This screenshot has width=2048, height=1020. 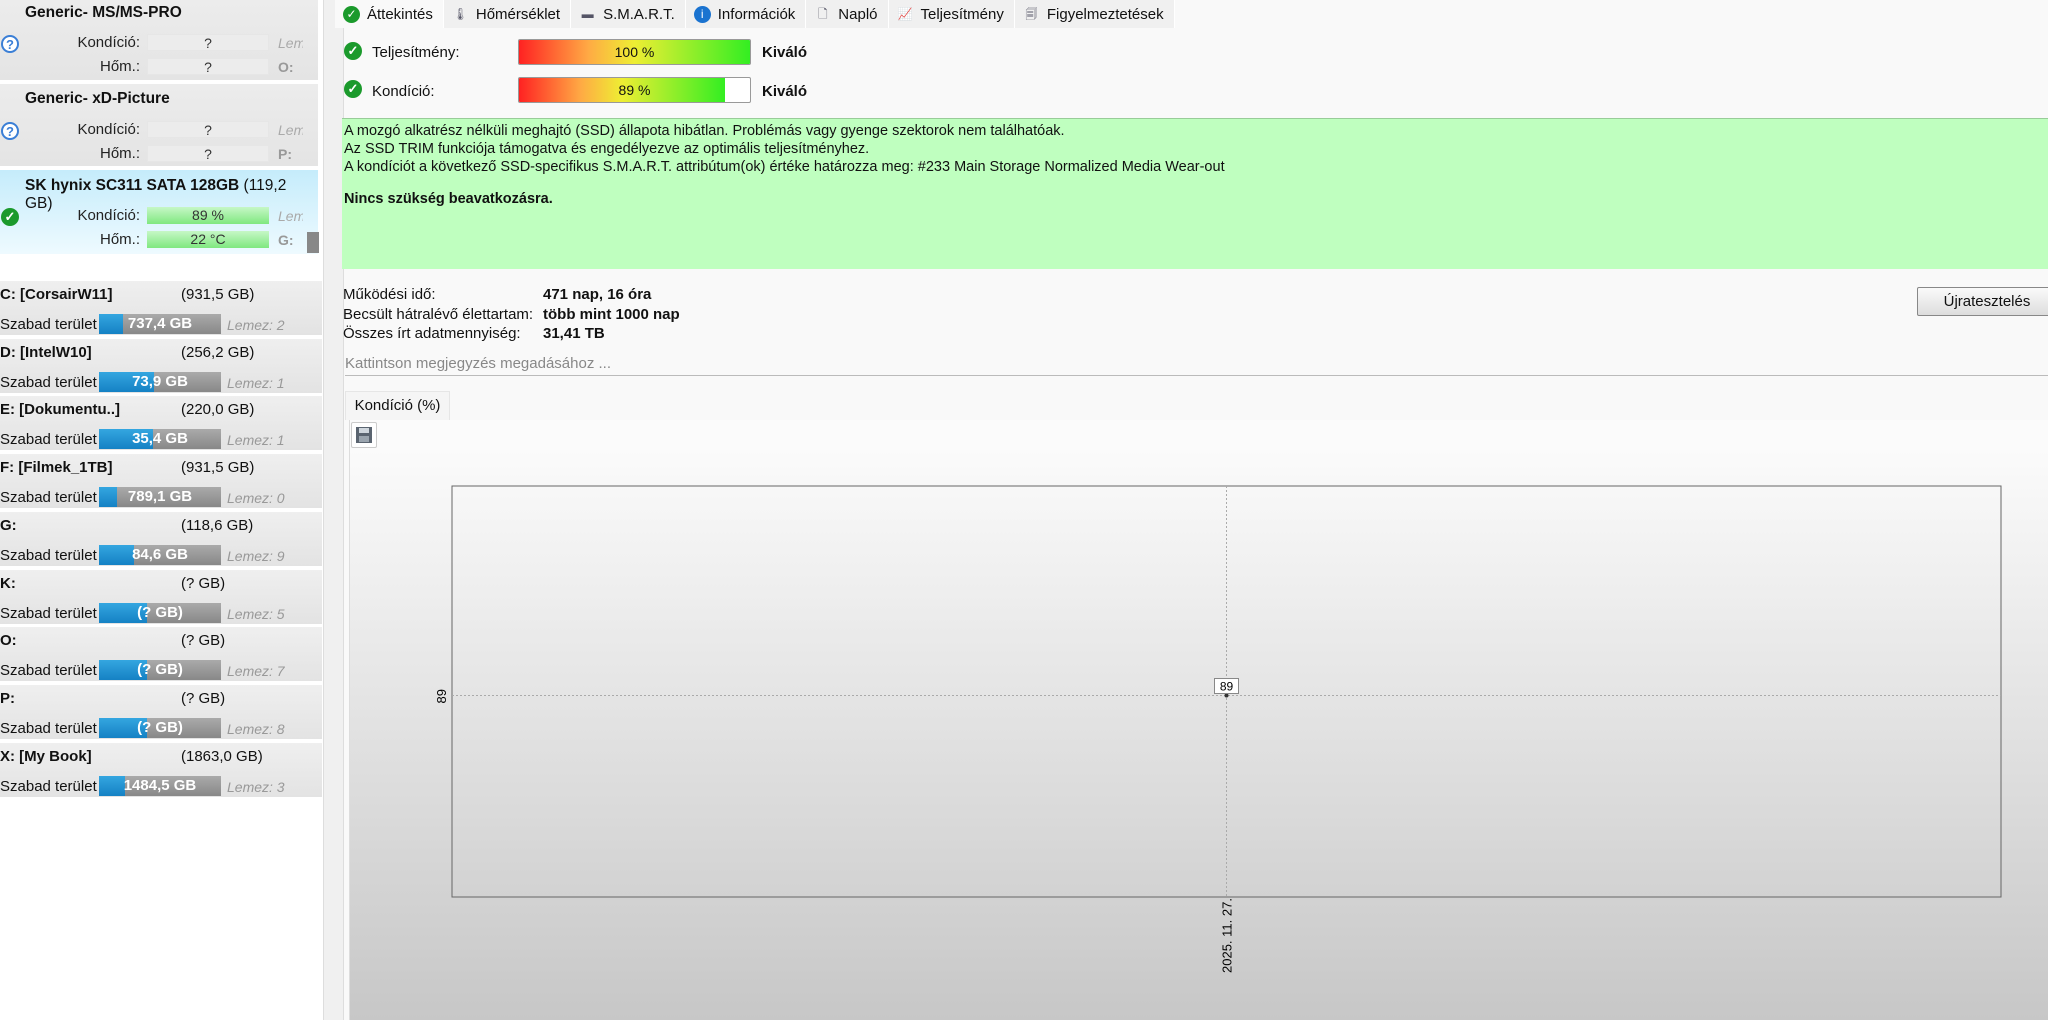 I want to click on written-value: 31,41 TB, so click(x=574, y=333).